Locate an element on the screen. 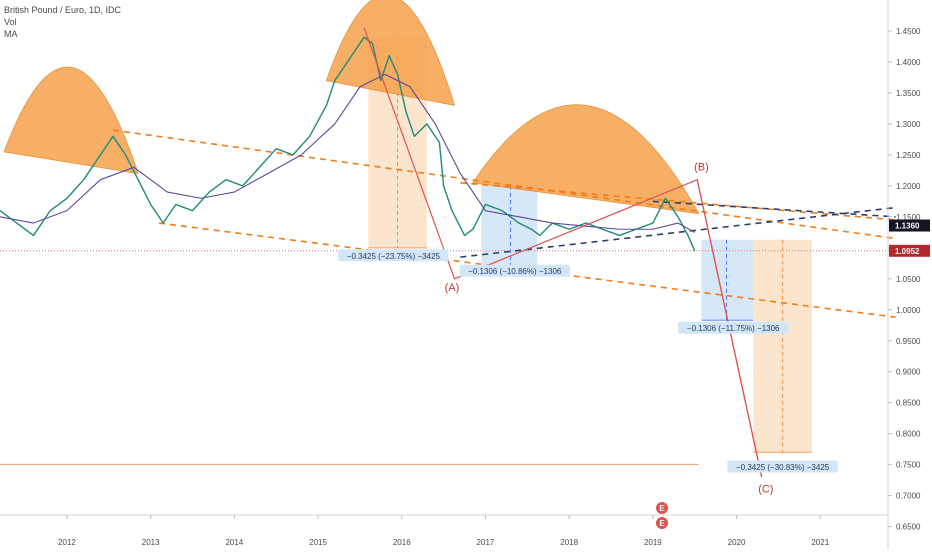 This screenshot has height=555, width=932. x-tick-label: 2018 is located at coordinates (569, 542).